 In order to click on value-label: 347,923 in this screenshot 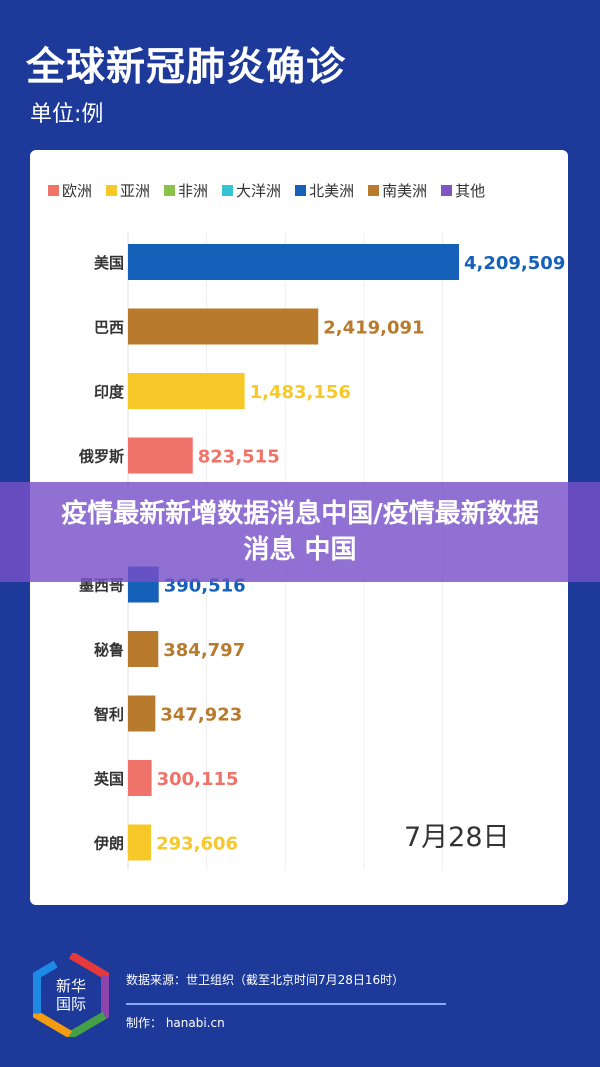, I will do `click(201, 715)`.